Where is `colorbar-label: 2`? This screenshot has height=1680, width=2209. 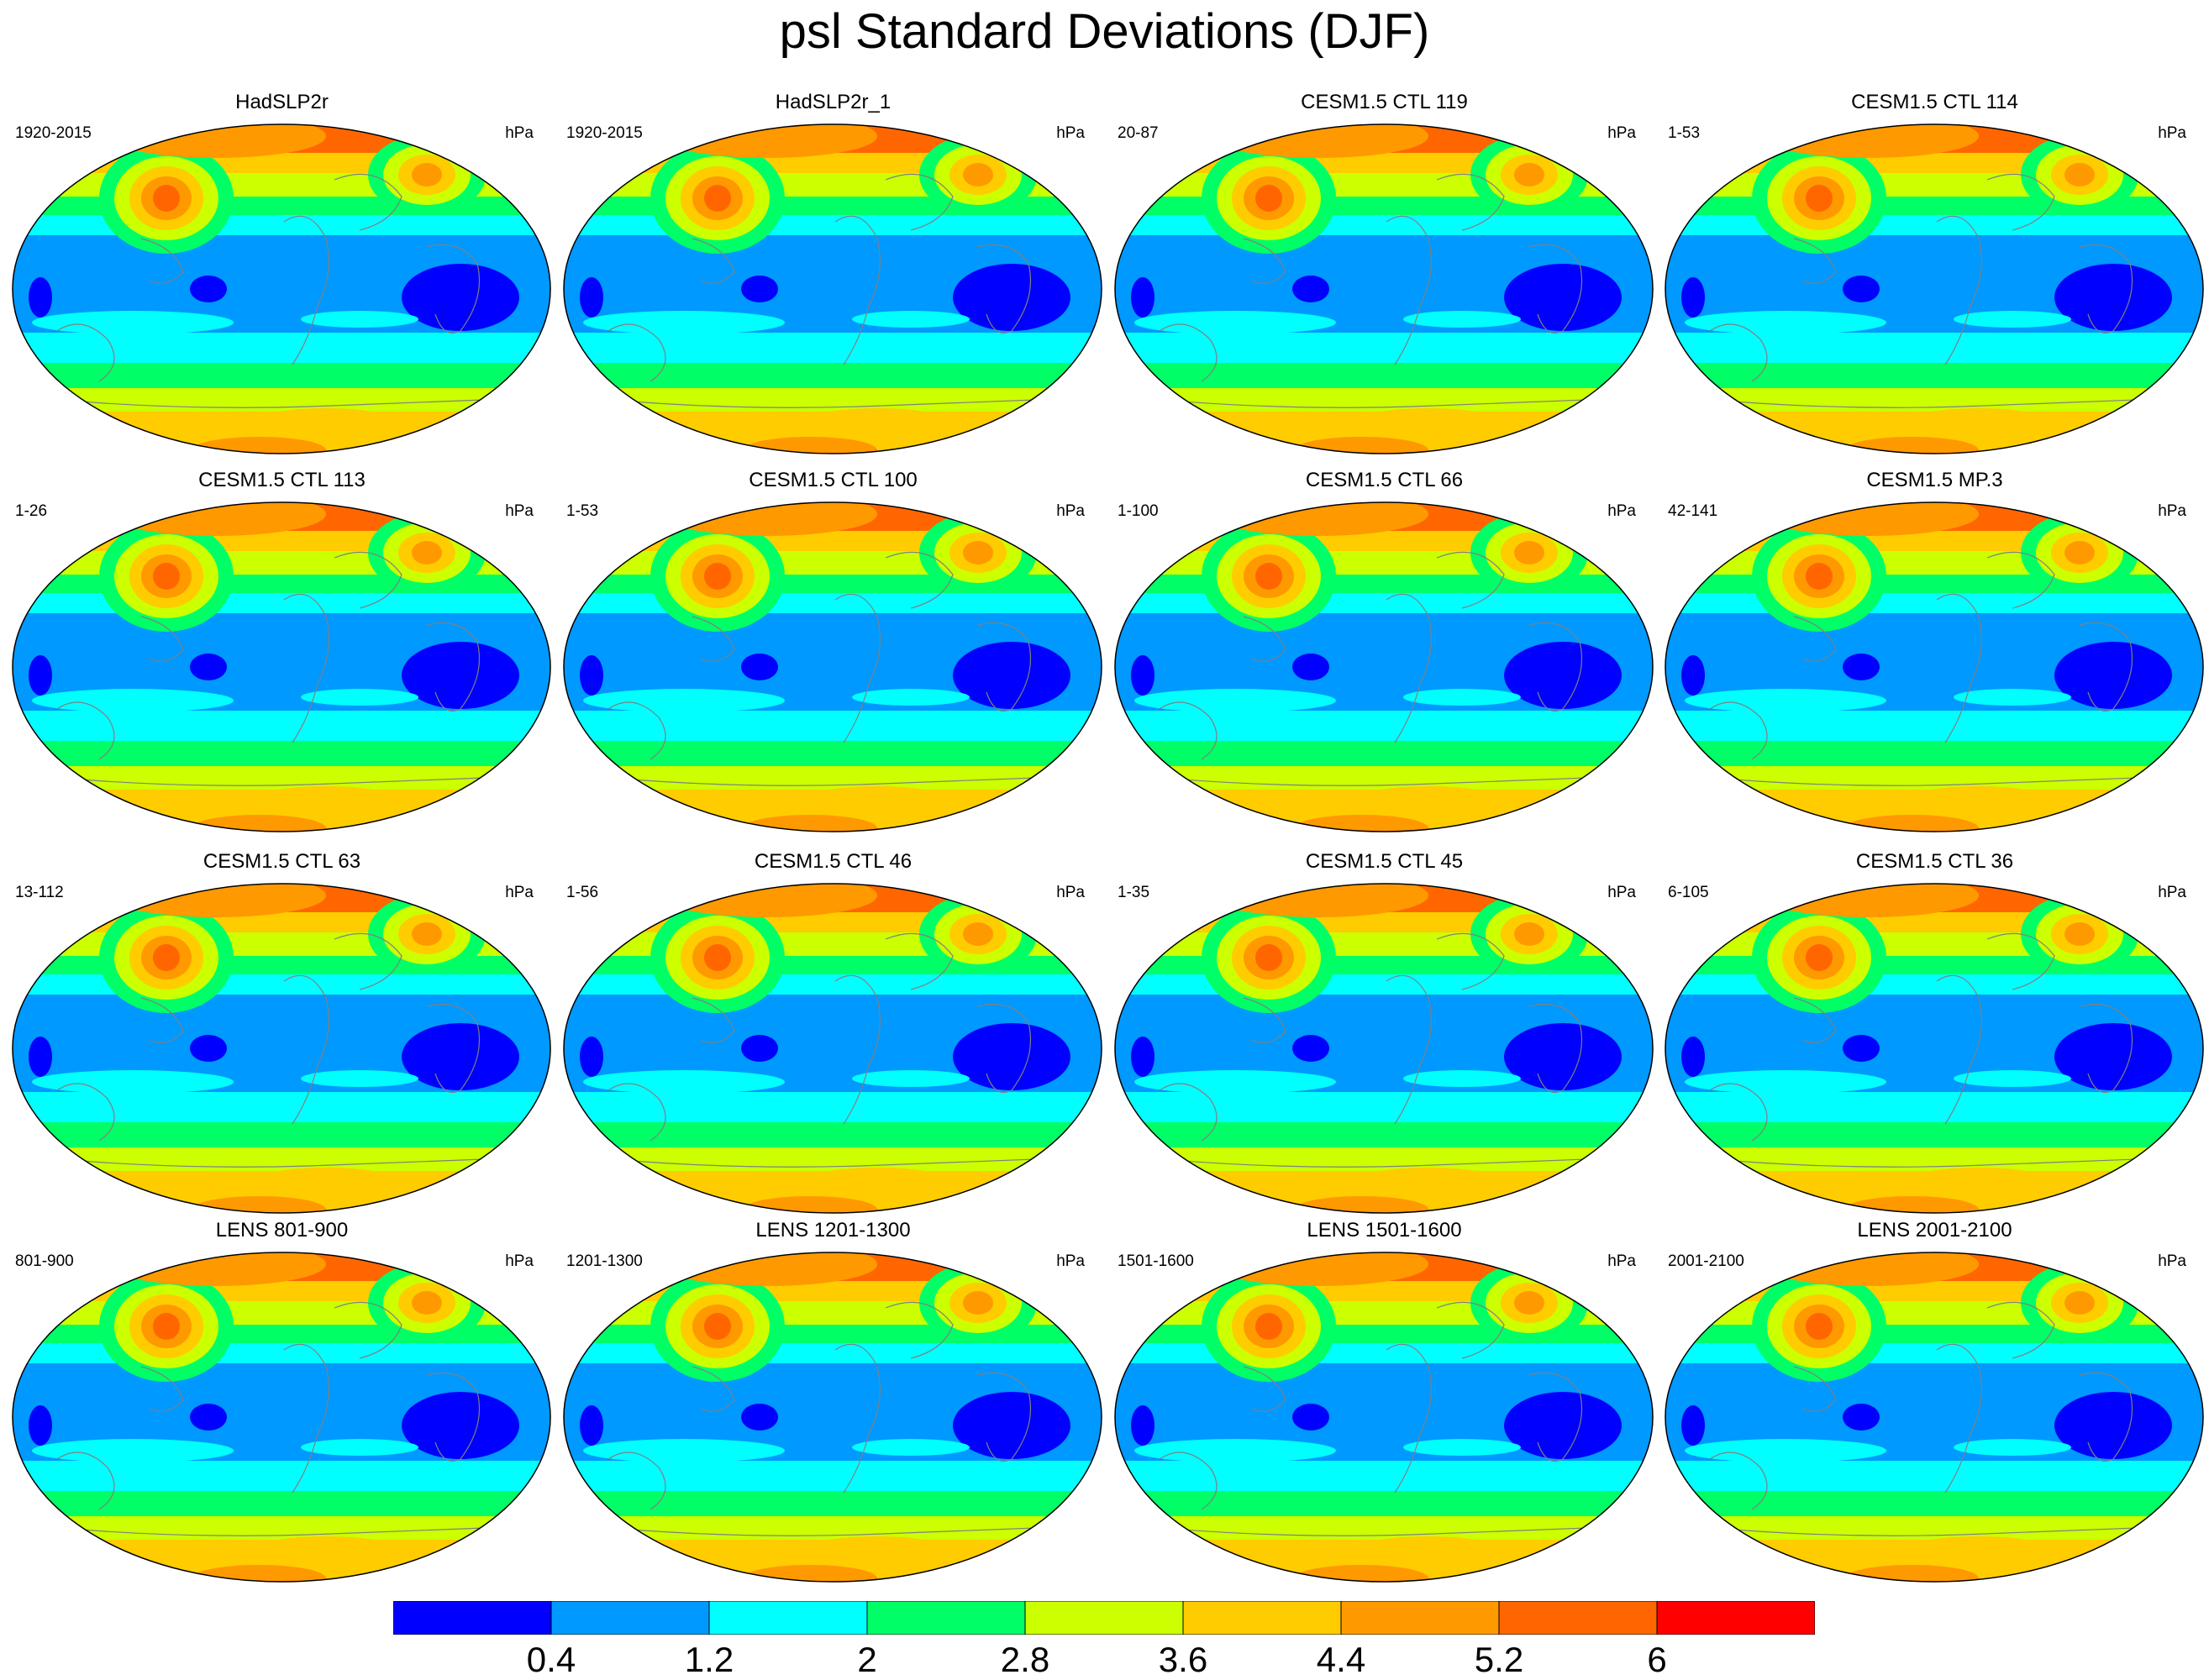 colorbar-label: 2 is located at coordinates (867, 1659).